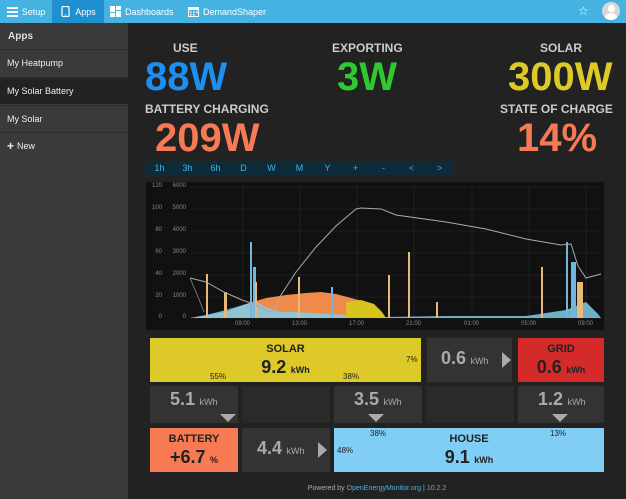 The height and width of the screenshot is (499, 626). I want to click on solar-direct-series, so click(366, 309).